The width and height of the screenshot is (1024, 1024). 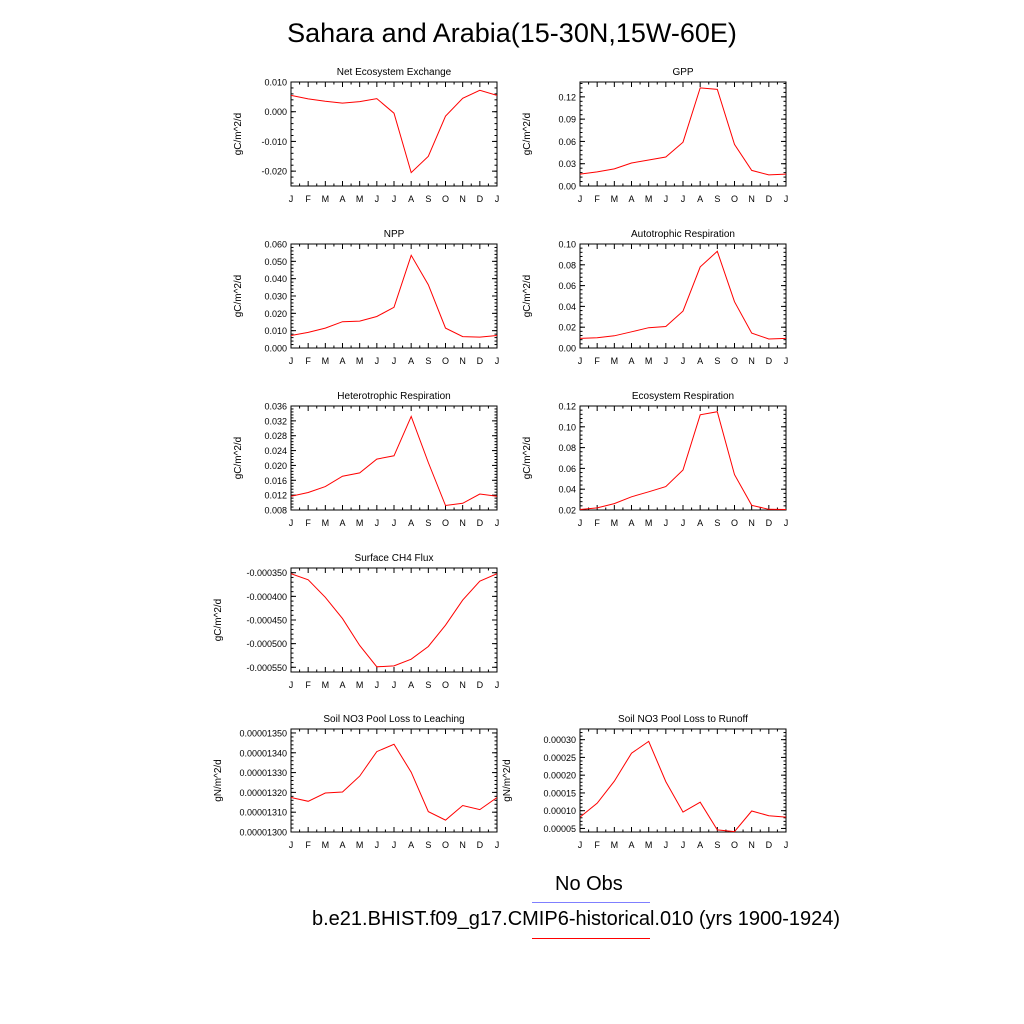 I want to click on y-axis-label: gN/m^2/d, so click(x=218, y=780).